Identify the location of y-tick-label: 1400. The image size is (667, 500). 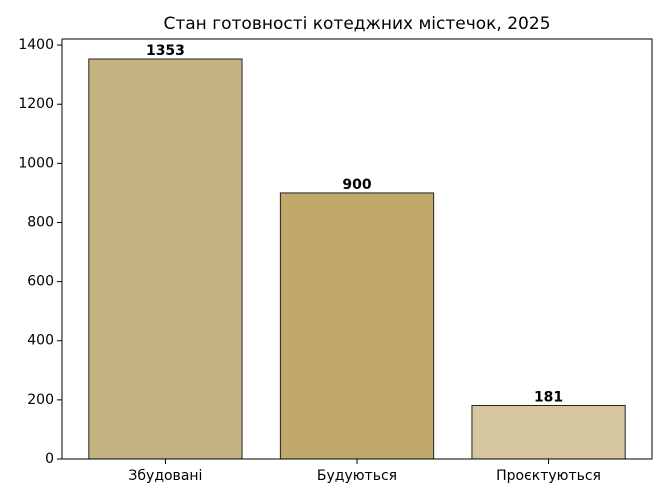
(36, 45).